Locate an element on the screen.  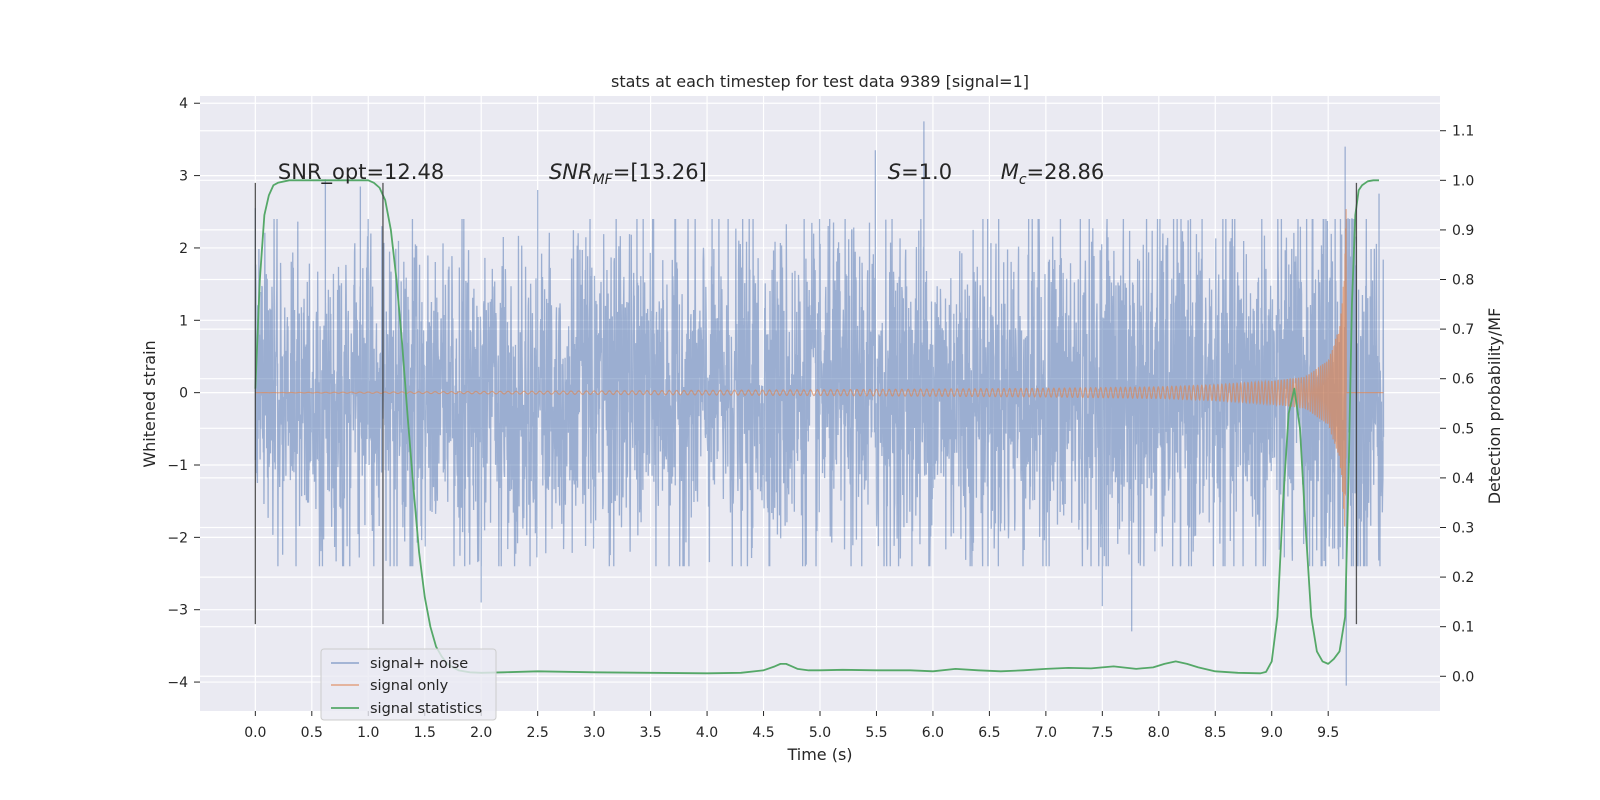
y-tick-label: 1 is located at coordinates (183, 321).